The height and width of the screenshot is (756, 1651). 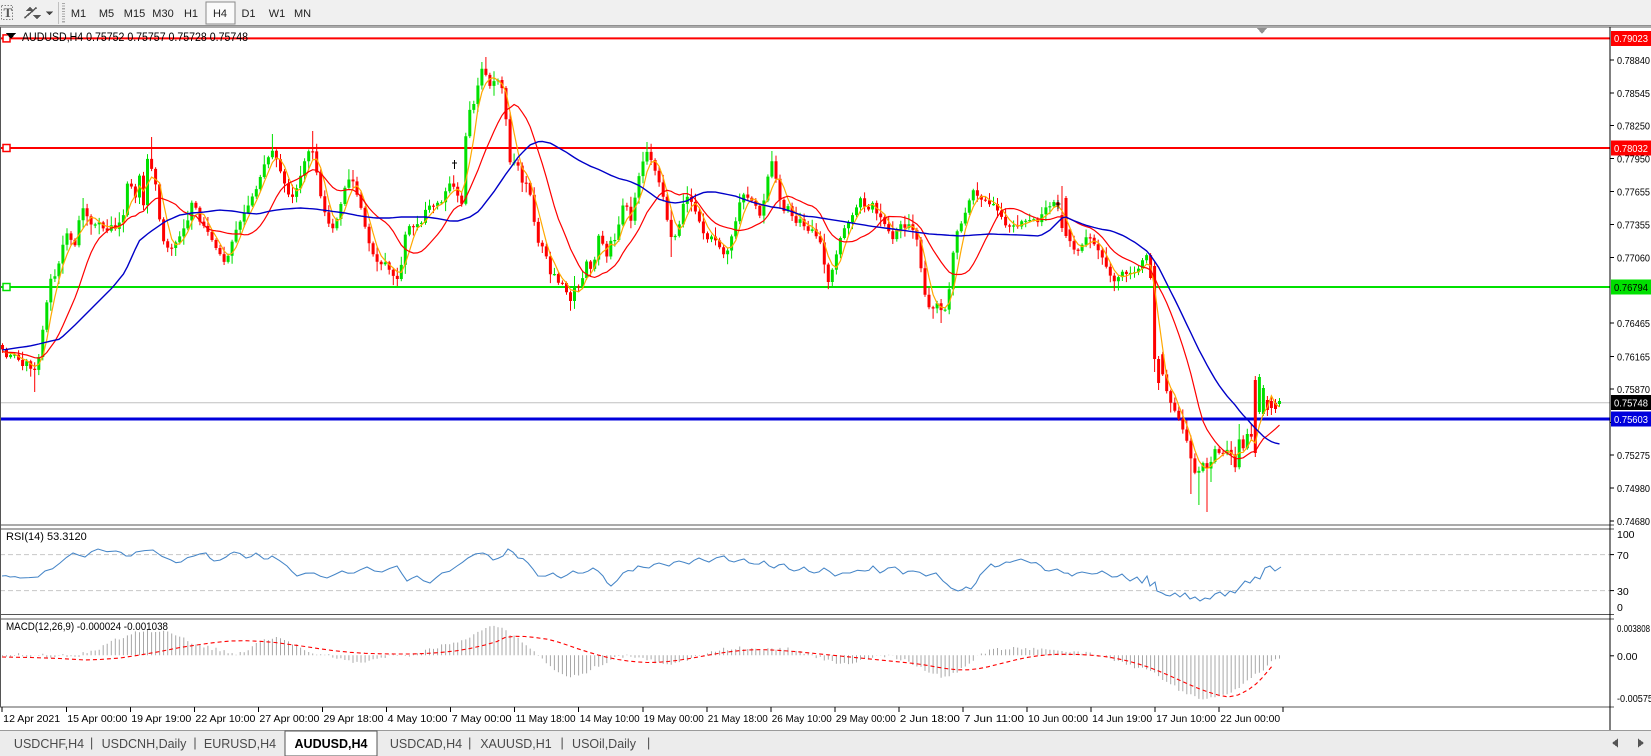 I want to click on svg-text: MN, so click(x=302, y=14).